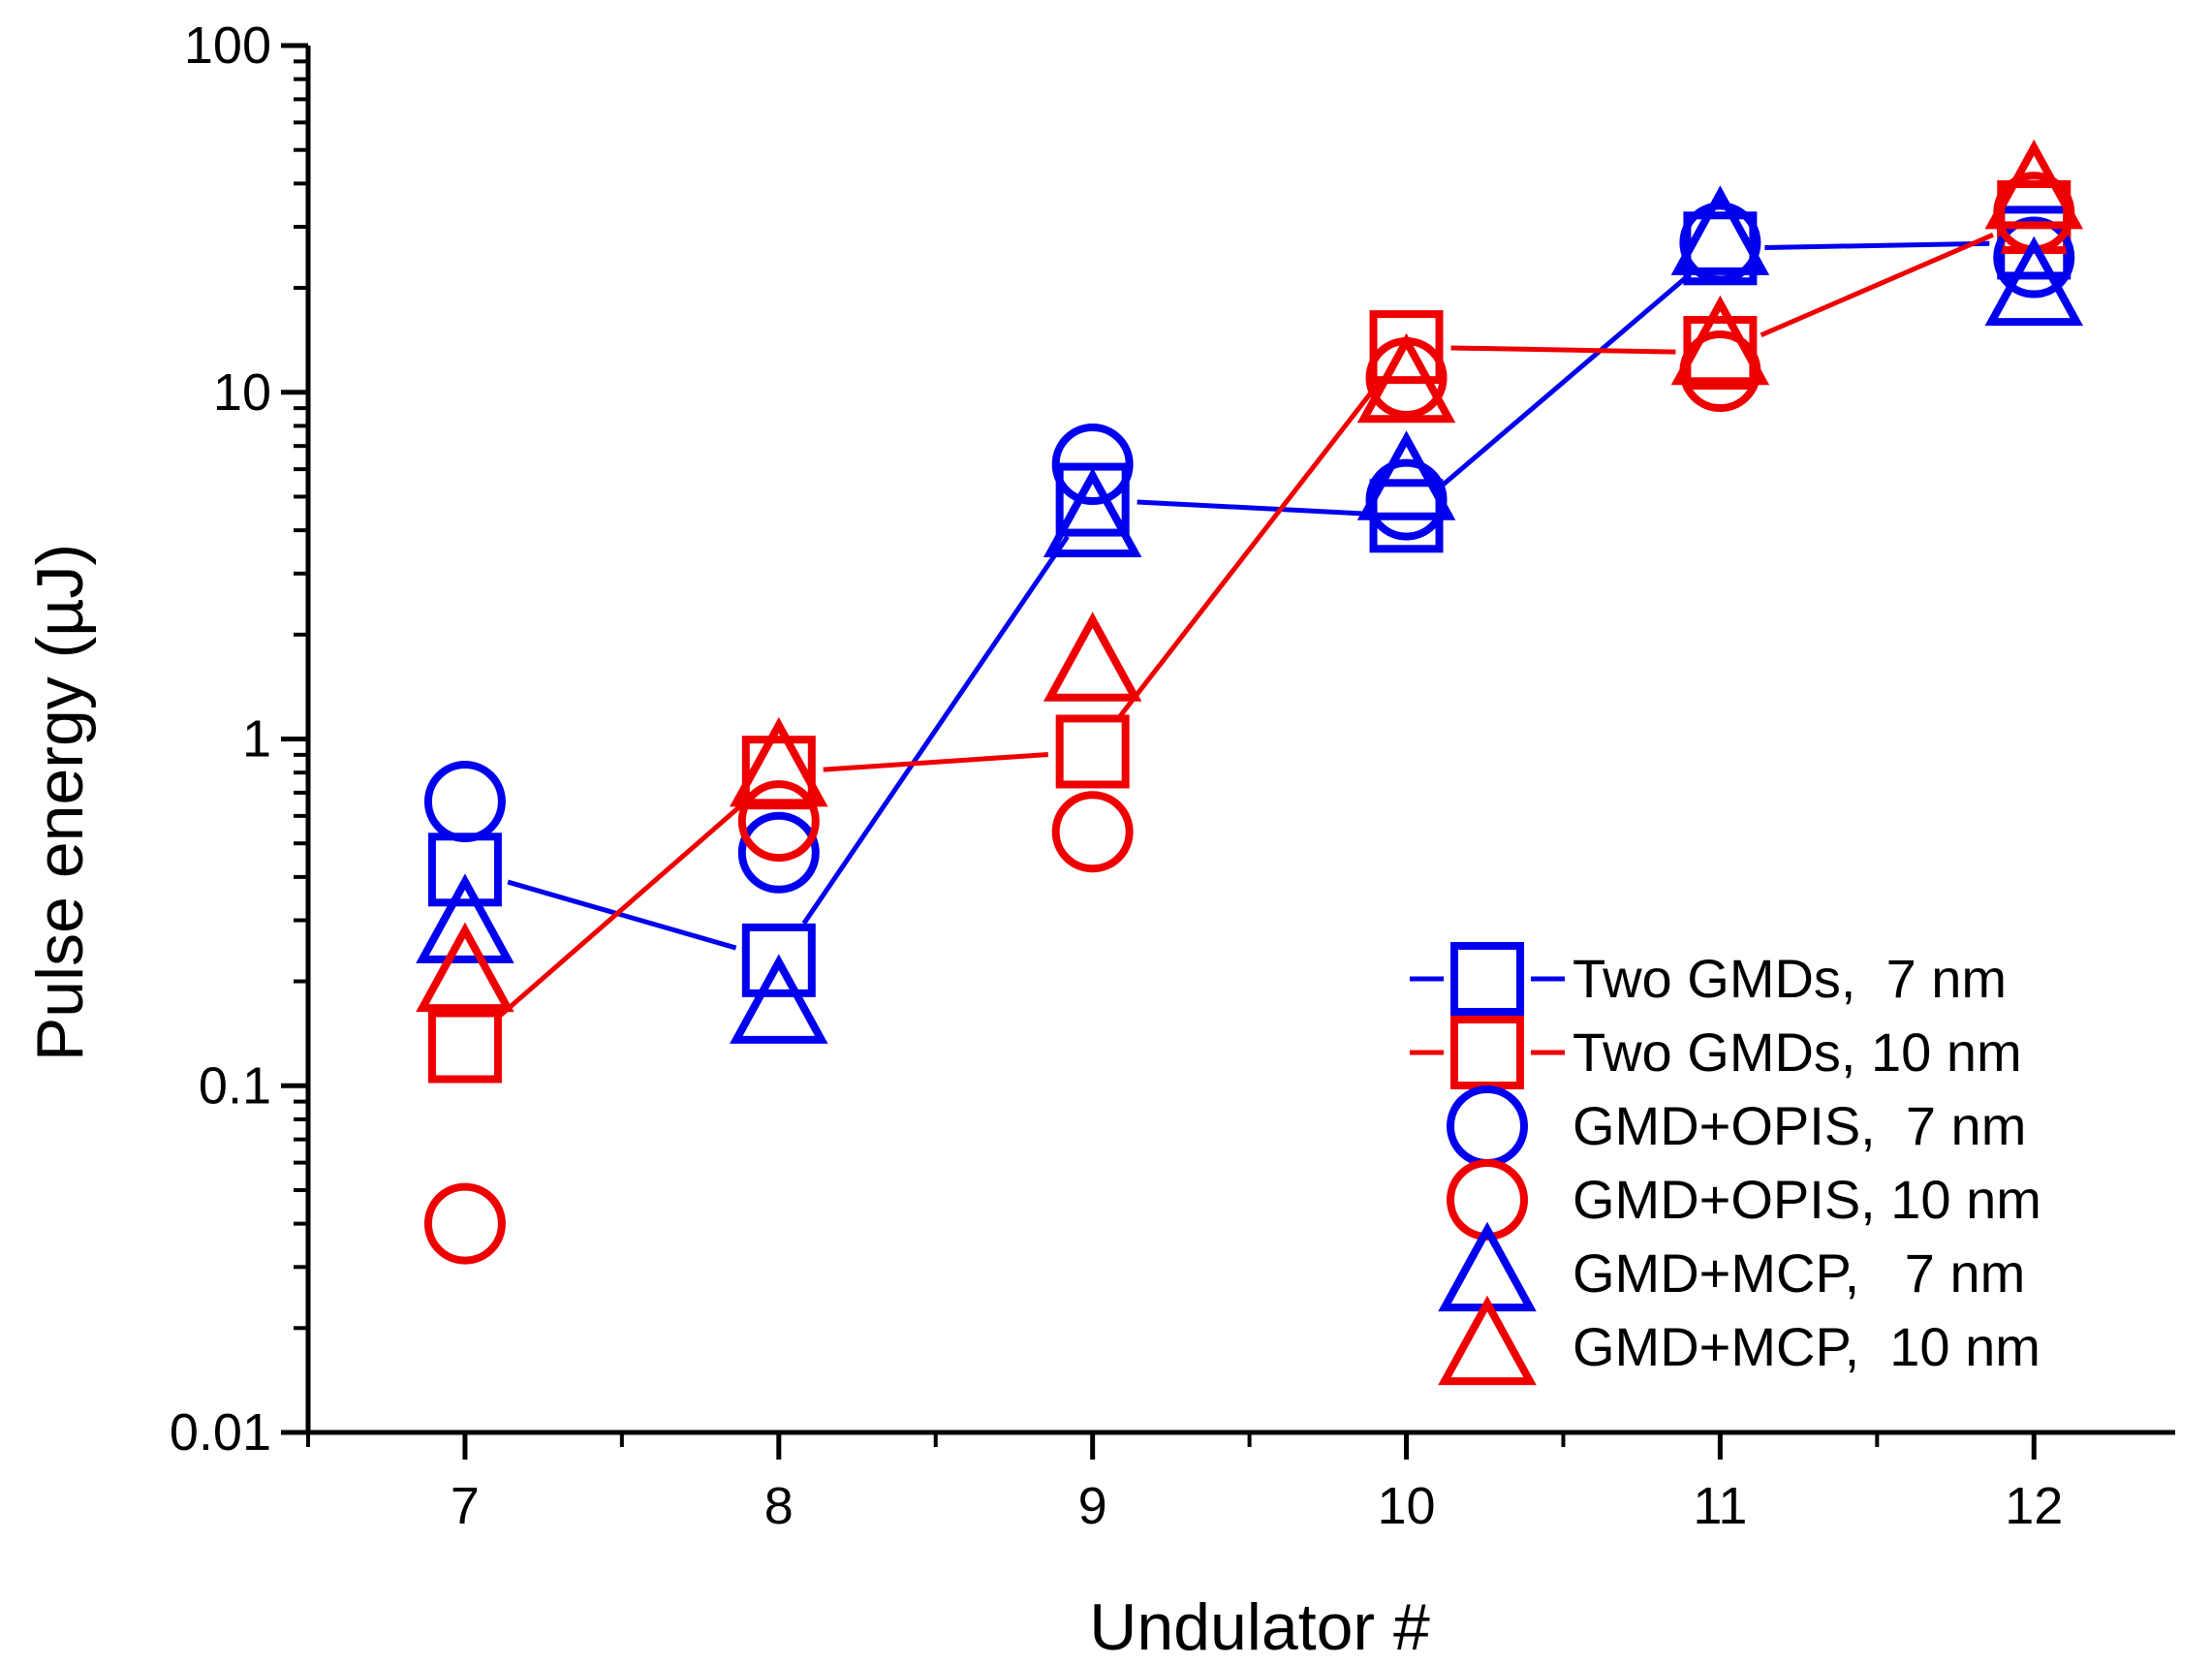 The width and height of the screenshot is (2212, 1666). What do you see at coordinates (779, 1506) in the screenshot?
I see `x-tick-label: 8` at bounding box center [779, 1506].